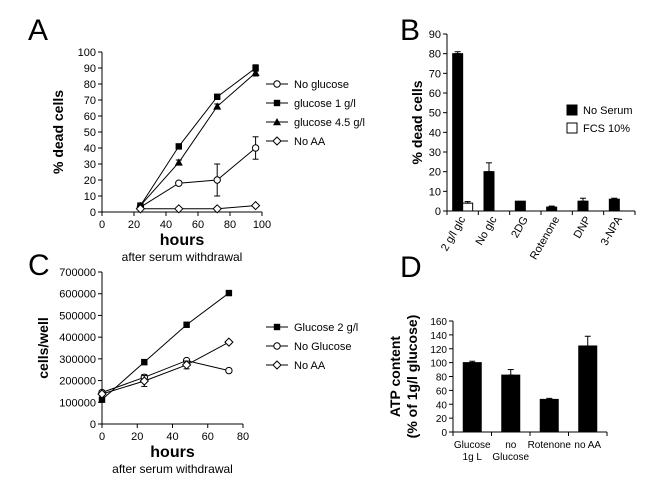 Image resolution: width=672 pixels, height=500 pixels. I want to click on y-tick-label: 700000, so click(77, 273).